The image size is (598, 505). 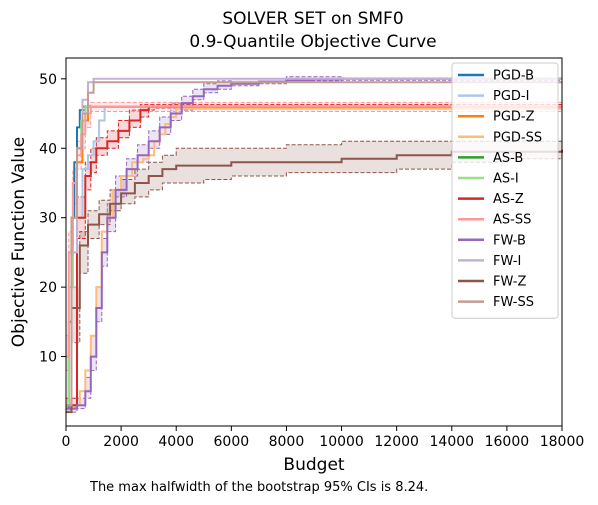 I want to click on x-tick-label: 12000, so click(x=396, y=442).